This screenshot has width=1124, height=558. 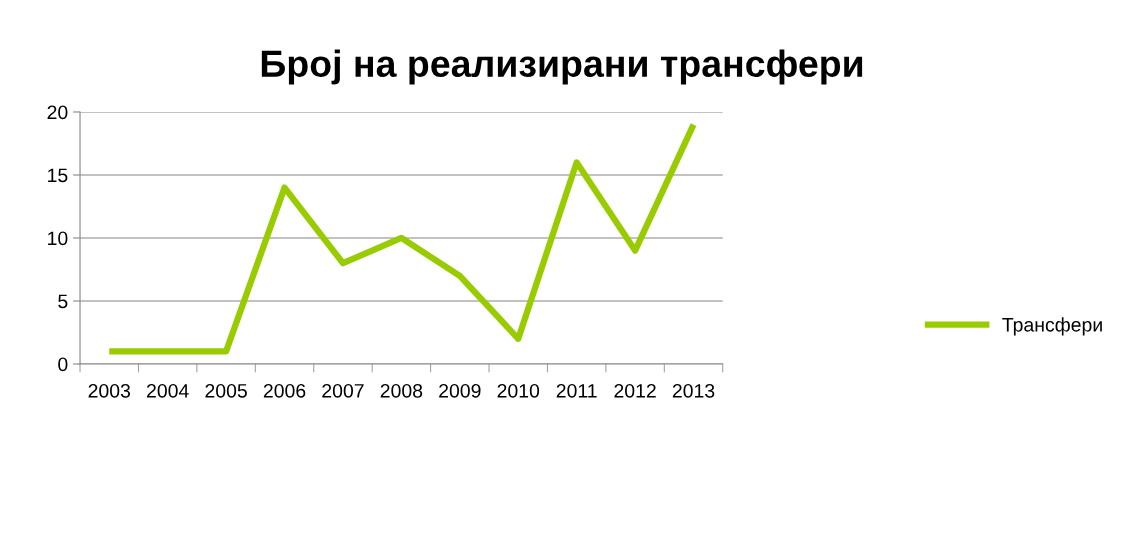 What do you see at coordinates (109, 390) in the screenshot?
I see `x-tick-label: 2003` at bounding box center [109, 390].